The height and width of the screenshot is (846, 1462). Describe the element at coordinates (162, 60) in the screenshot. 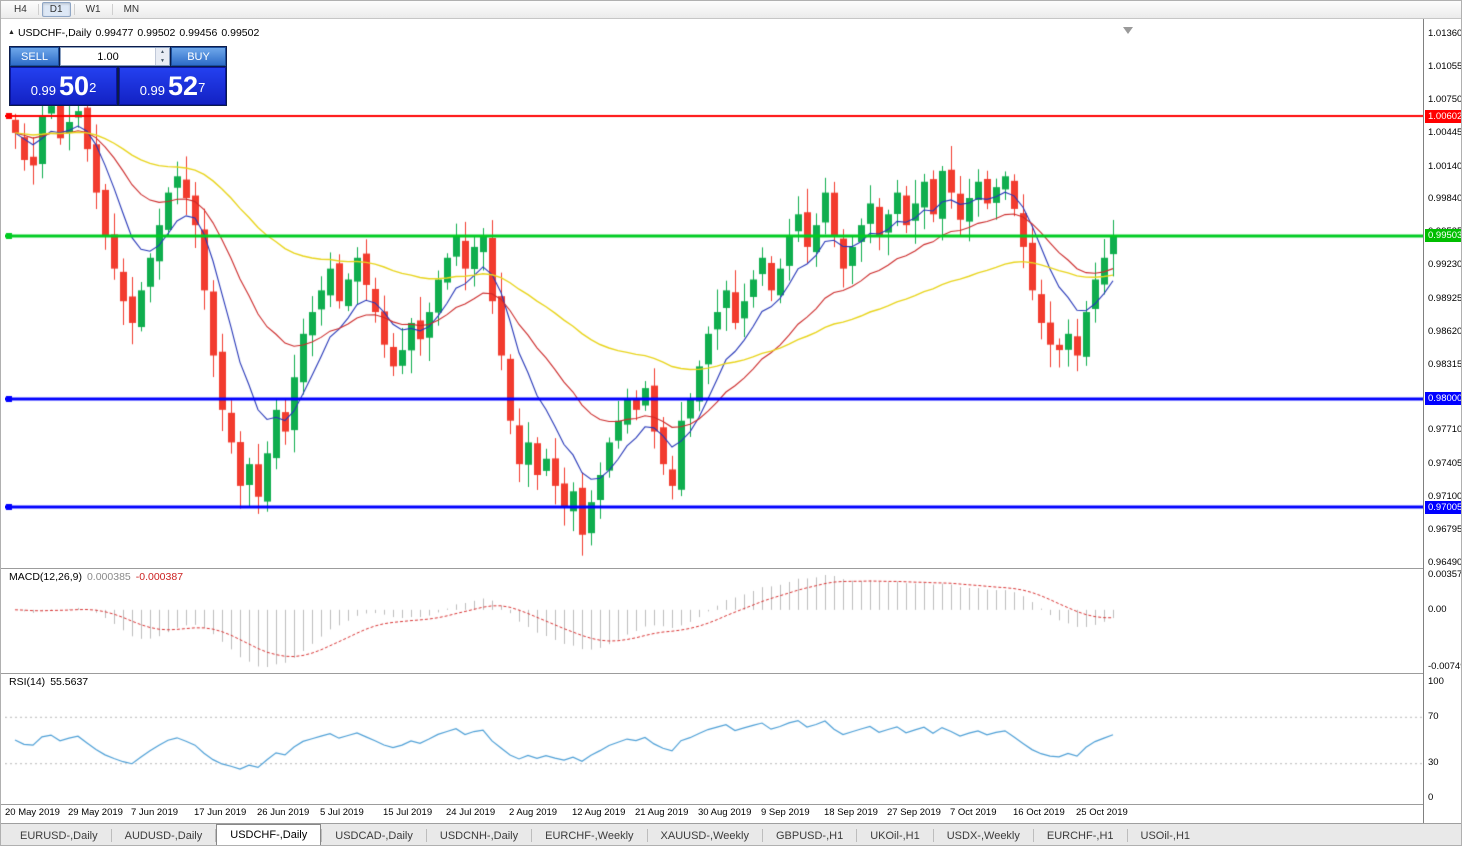

I see `lot-decrease-button: ▼` at that location.